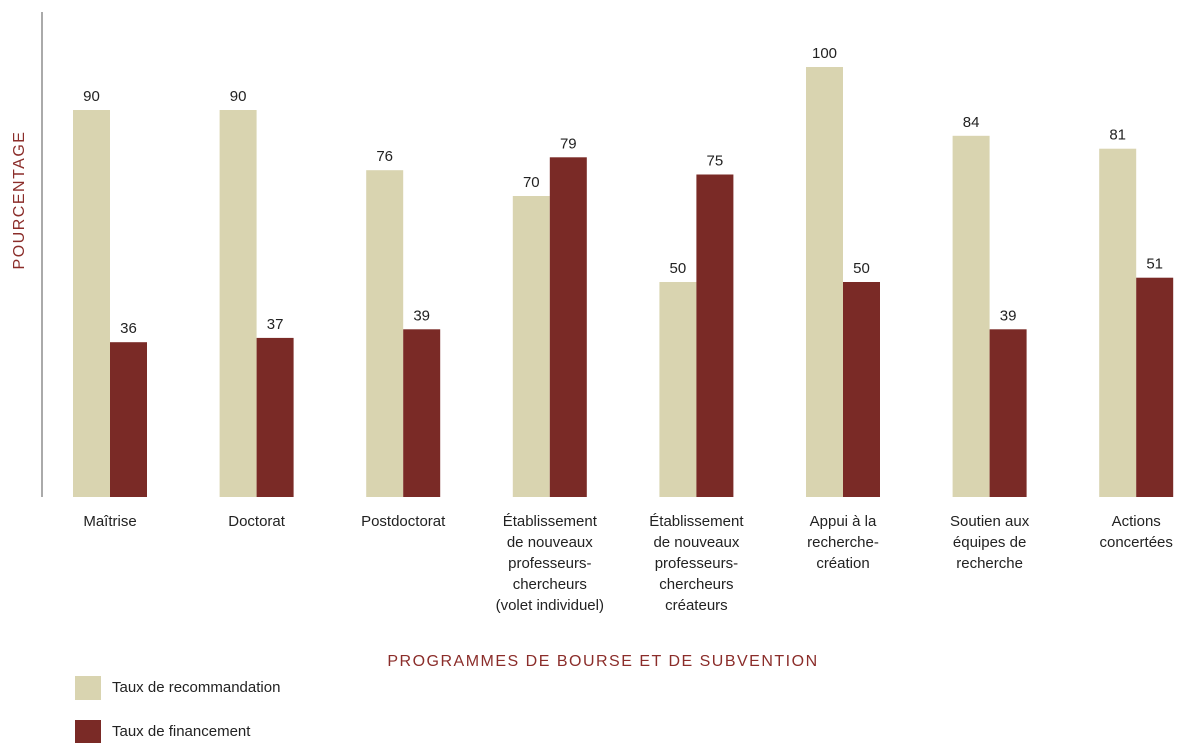 Image resolution: width=1177 pixels, height=743 pixels. What do you see at coordinates (989, 542) in the screenshot?
I see `x-tick-label: équipes de` at bounding box center [989, 542].